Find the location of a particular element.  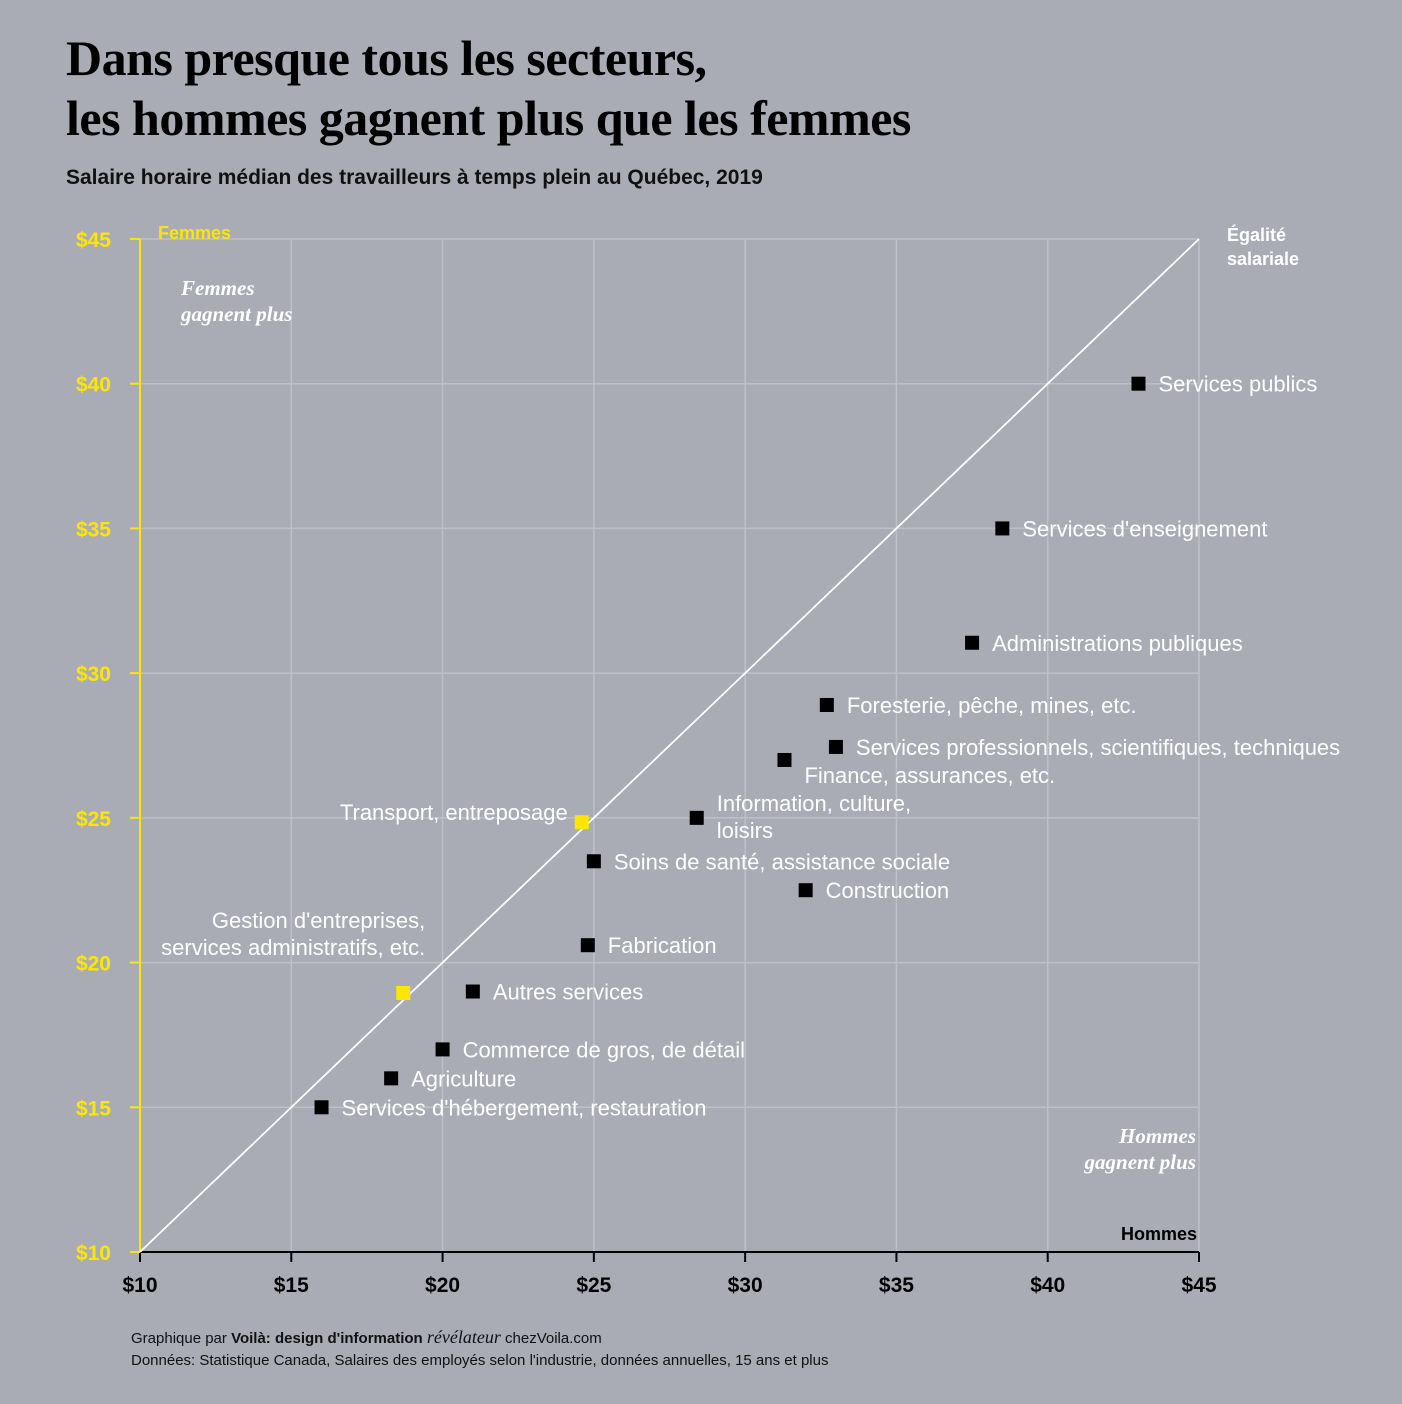

chart-title-line-2: les hommes gagnent plus que les femmes is located at coordinates (488, 118).